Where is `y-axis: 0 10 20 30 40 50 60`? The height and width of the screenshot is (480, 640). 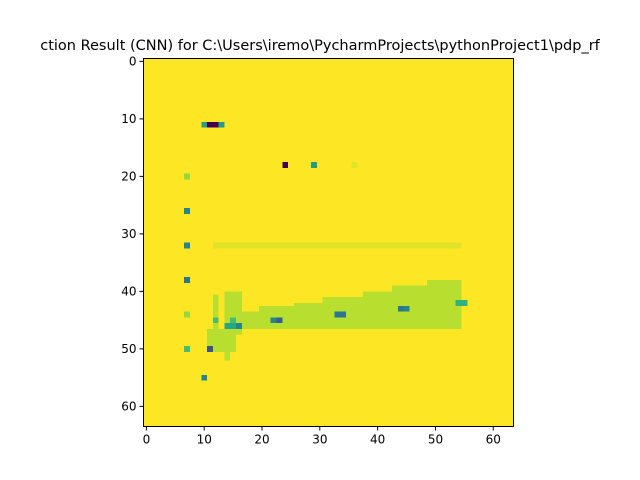
y-axis: 0 10 20 30 40 50 60 is located at coordinates (132, 233).